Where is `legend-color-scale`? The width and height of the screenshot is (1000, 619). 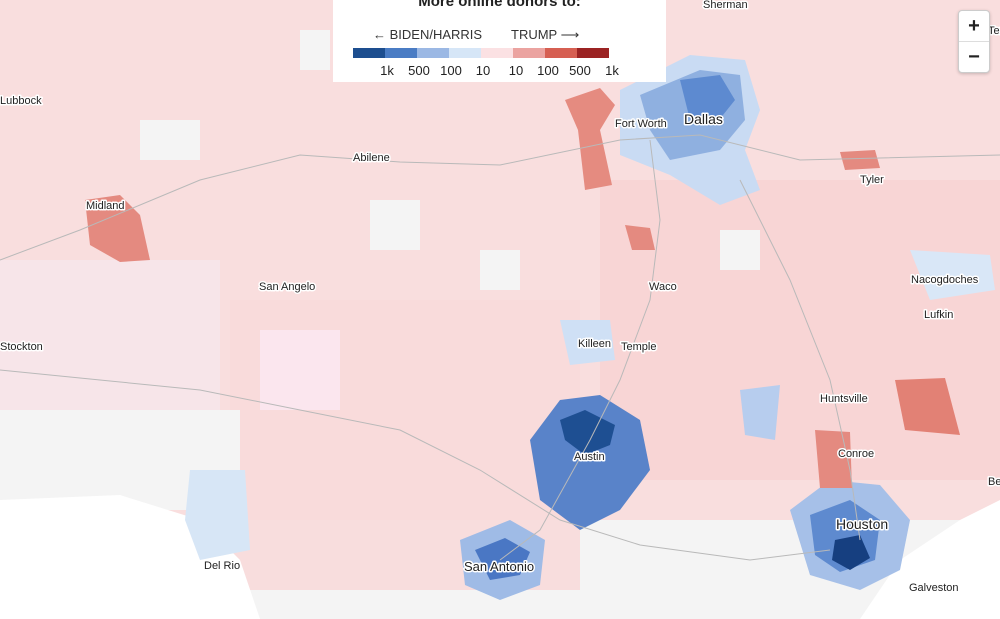
legend-color-scale is located at coordinates (481, 53).